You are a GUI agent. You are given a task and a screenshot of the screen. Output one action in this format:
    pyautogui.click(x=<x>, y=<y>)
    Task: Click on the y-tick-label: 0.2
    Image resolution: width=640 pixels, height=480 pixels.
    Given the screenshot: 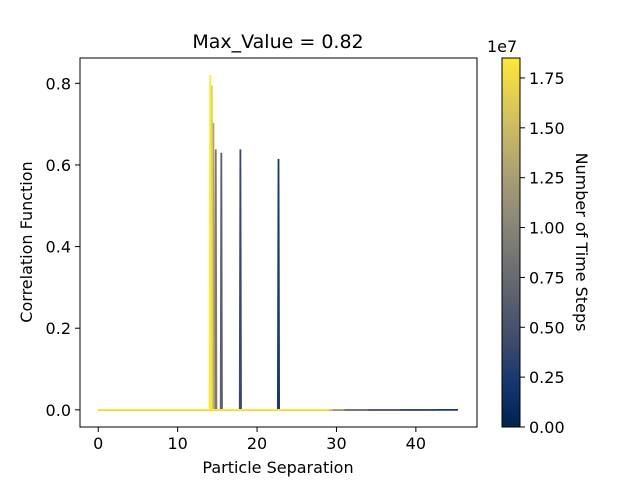 What is the action you would take?
    pyautogui.click(x=58, y=328)
    